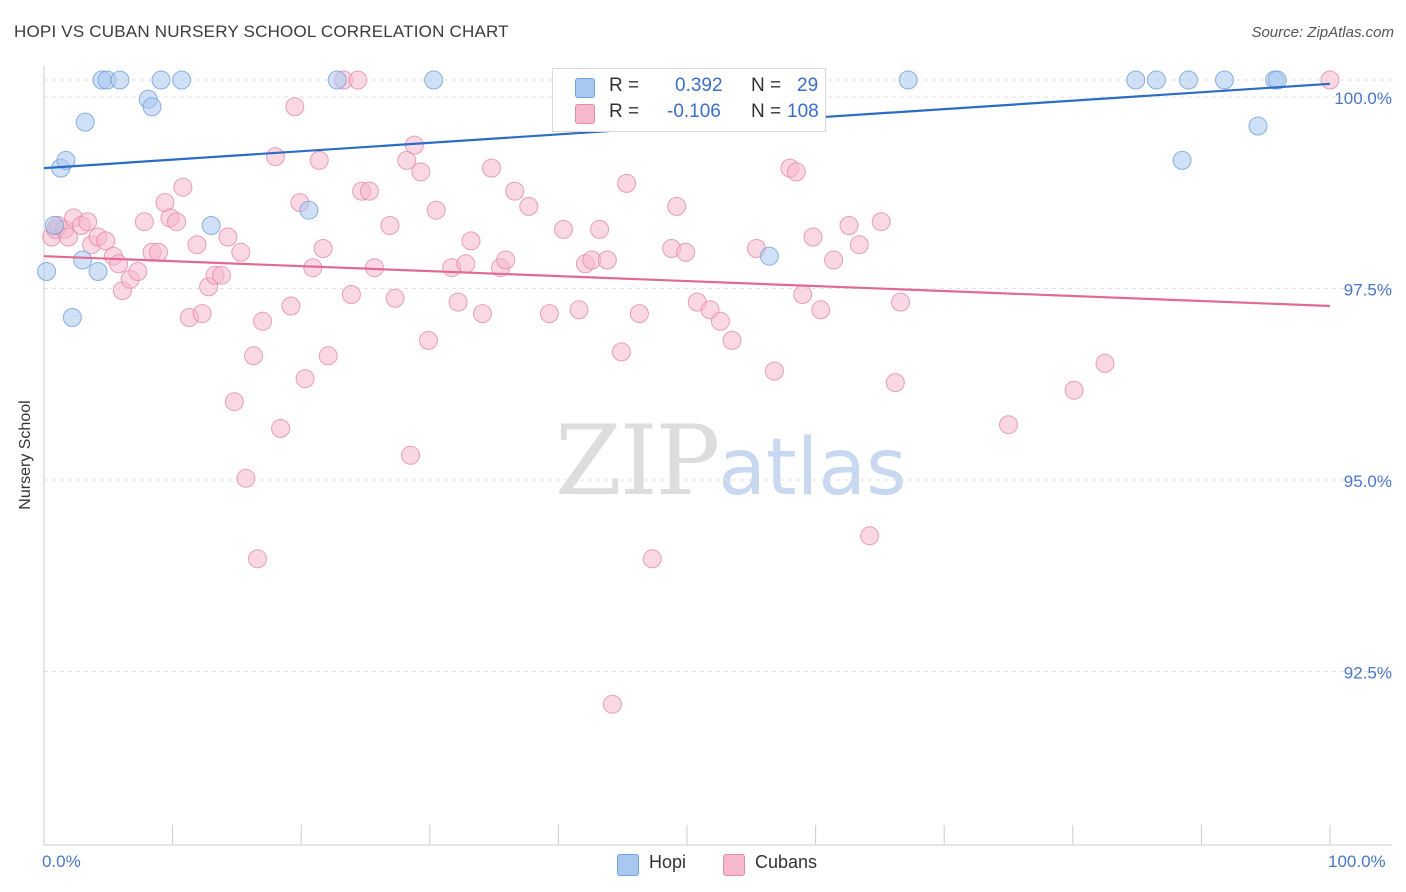 This screenshot has width=1406, height=892. What do you see at coordinates (25, 455) in the screenshot?
I see `y-axis-label: Nursery School` at bounding box center [25, 455].